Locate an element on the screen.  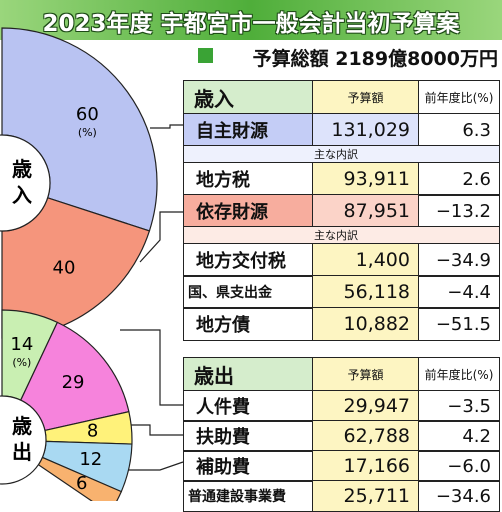
amount: 87,951 is located at coordinates (365, 211).